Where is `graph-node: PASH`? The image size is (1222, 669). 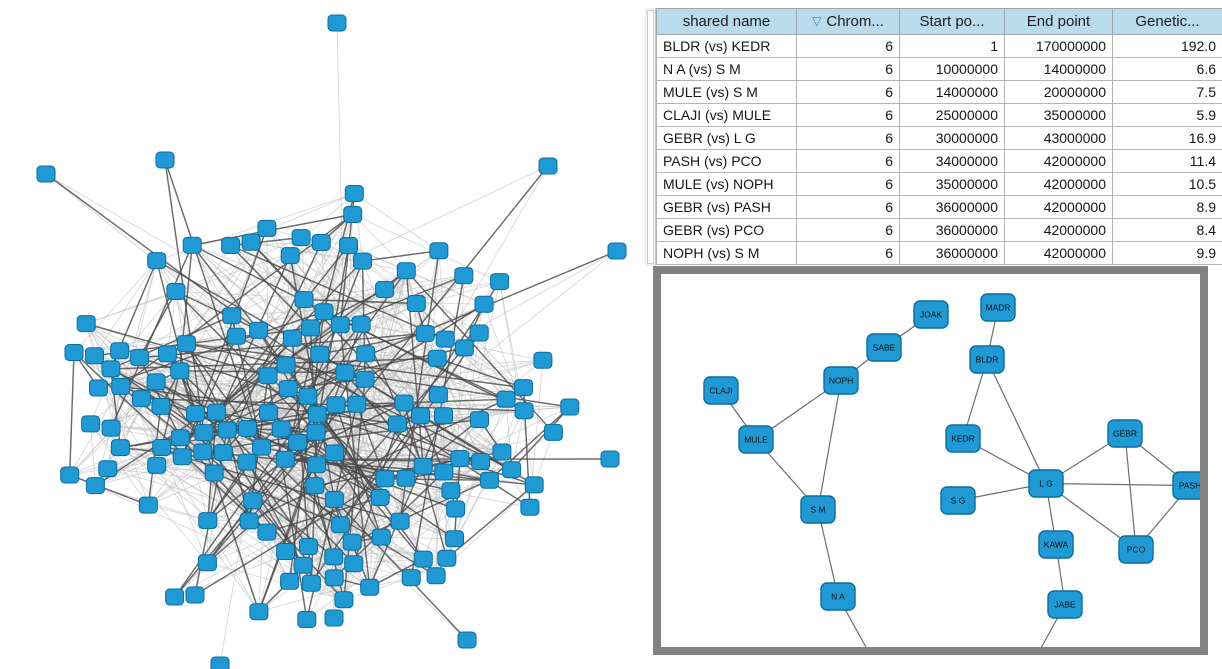
graph-node: PASH is located at coordinates (1186, 485).